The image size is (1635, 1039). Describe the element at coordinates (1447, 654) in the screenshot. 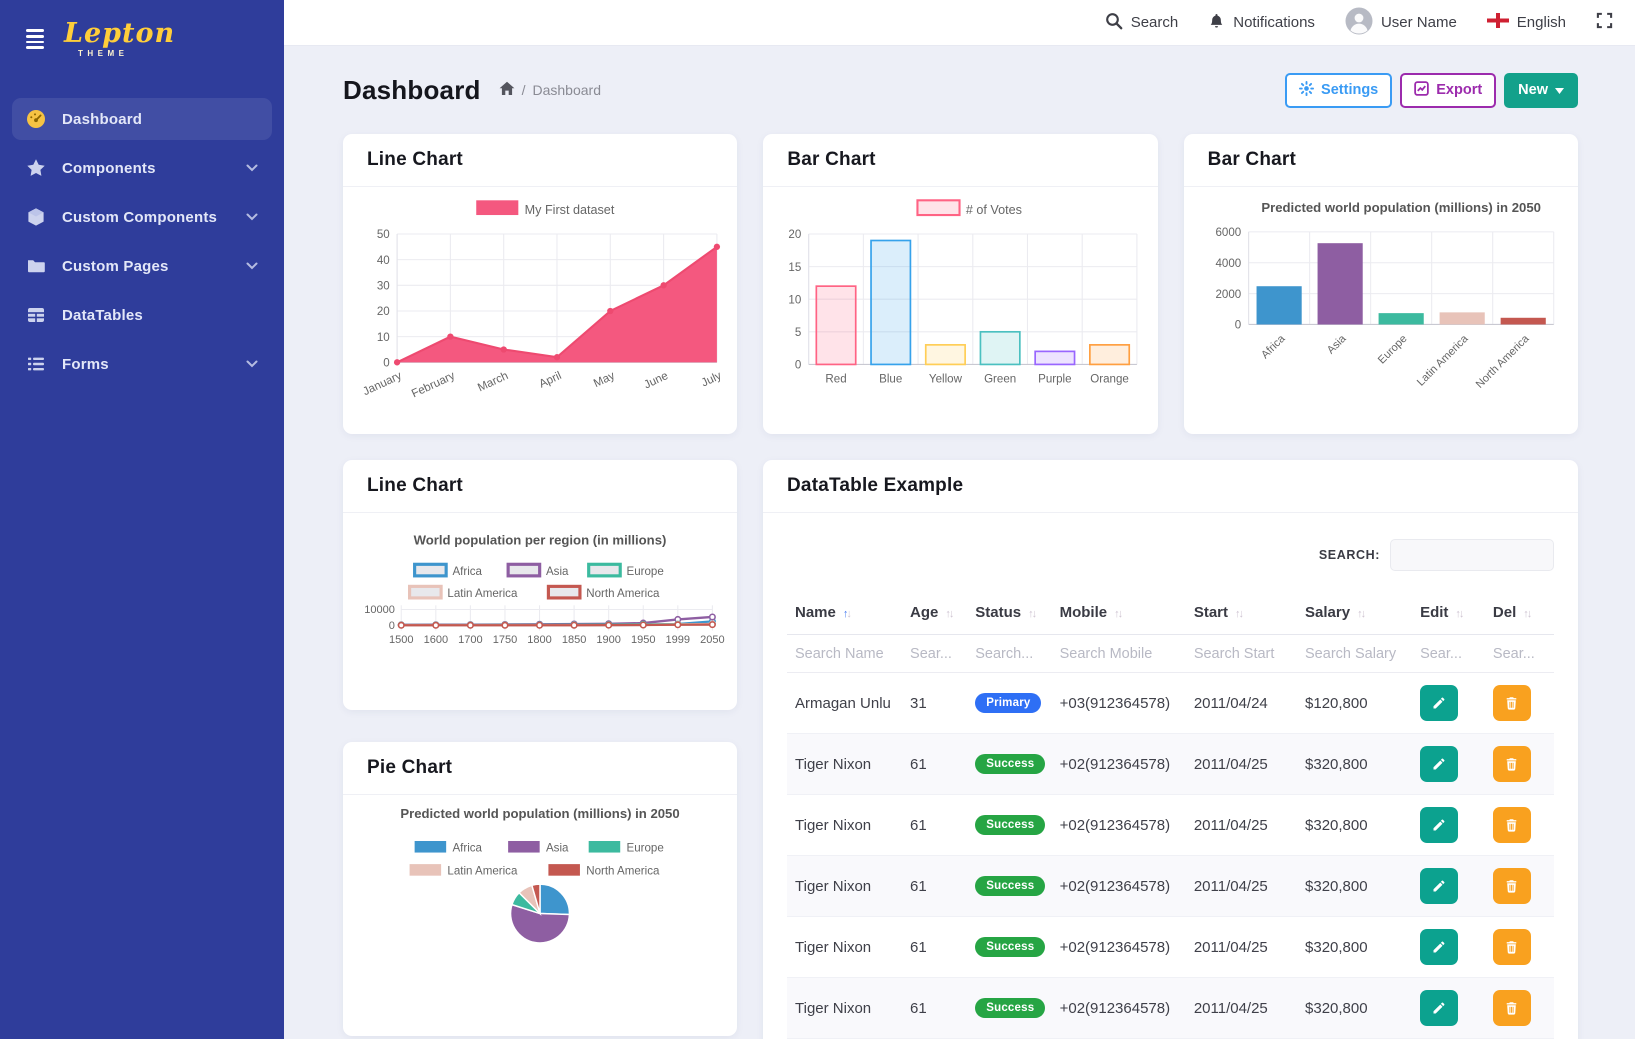

I see `filter-input-edit` at that location.